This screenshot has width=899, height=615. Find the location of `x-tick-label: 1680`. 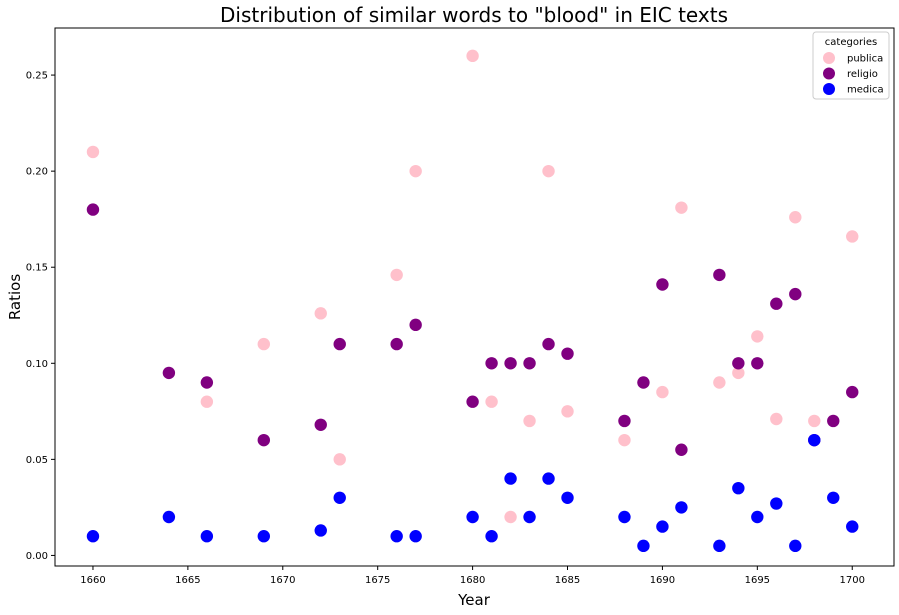

x-tick-label: 1680 is located at coordinates (472, 580).